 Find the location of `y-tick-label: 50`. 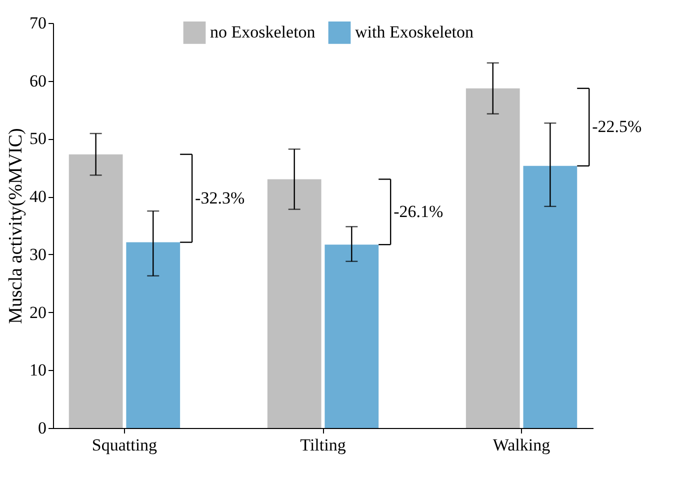

y-tick-label: 50 is located at coordinates (38, 138).